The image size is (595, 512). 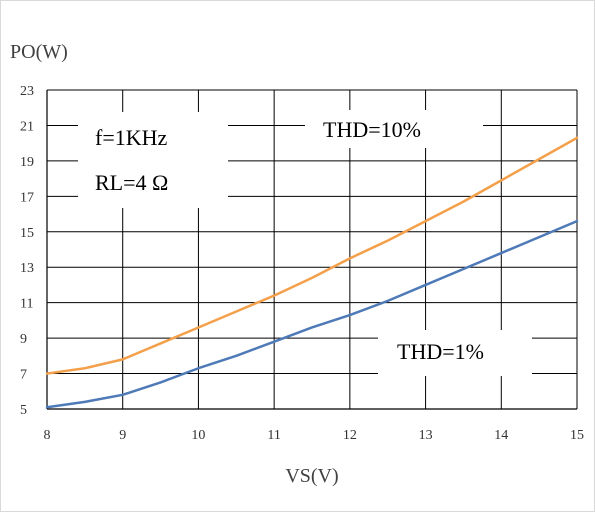 I want to click on y-tick-label: 23, so click(x=27, y=91).